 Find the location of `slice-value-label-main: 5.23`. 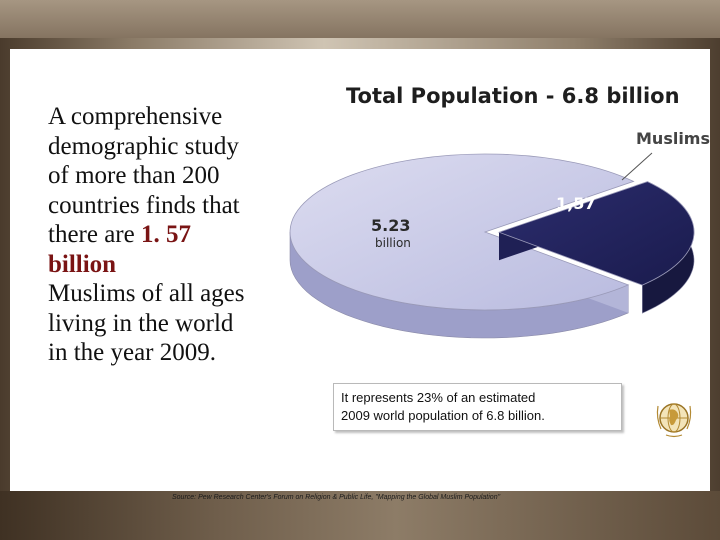

slice-value-label-main: 5.23 is located at coordinates (390, 225).